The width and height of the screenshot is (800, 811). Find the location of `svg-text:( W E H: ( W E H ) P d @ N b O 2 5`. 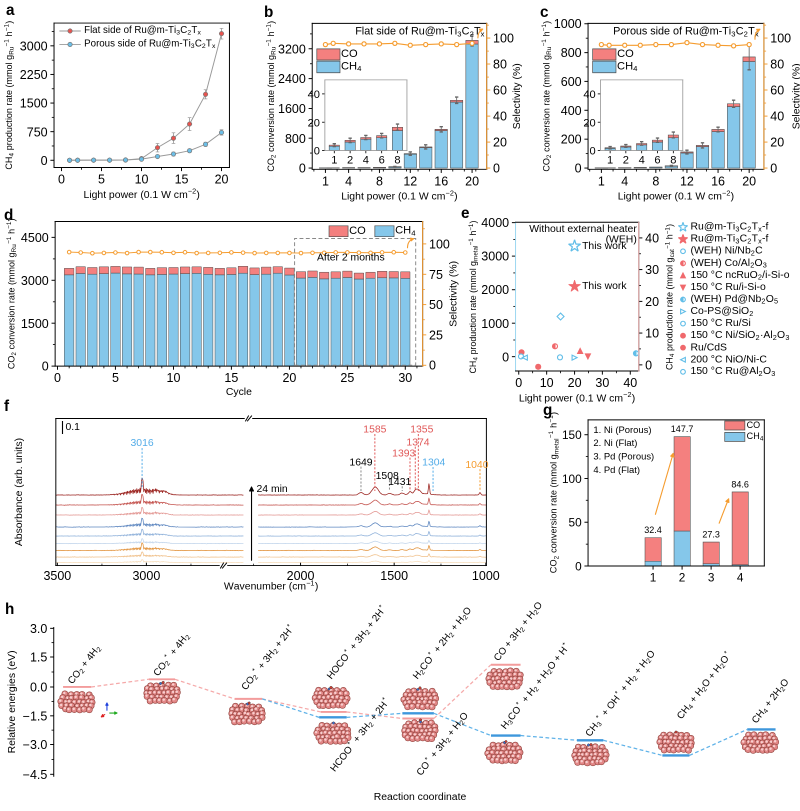

svg-text:( W E H: ( W E H ) P d @ N b O 2 5 is located at coordinates (745, 295).